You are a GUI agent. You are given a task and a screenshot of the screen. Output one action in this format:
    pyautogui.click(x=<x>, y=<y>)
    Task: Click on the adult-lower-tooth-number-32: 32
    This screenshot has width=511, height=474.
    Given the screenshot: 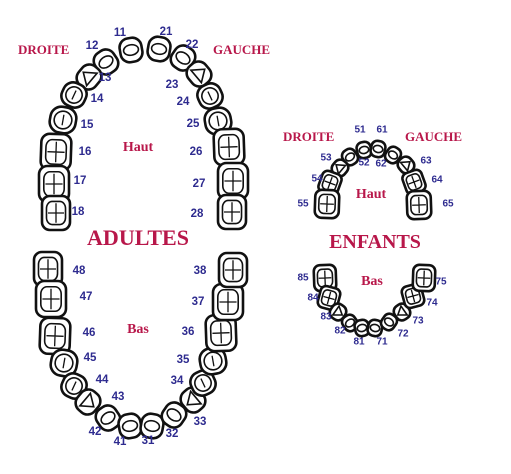 What is the action you would take?
    pyautogui.click(x=172, y=434)
    